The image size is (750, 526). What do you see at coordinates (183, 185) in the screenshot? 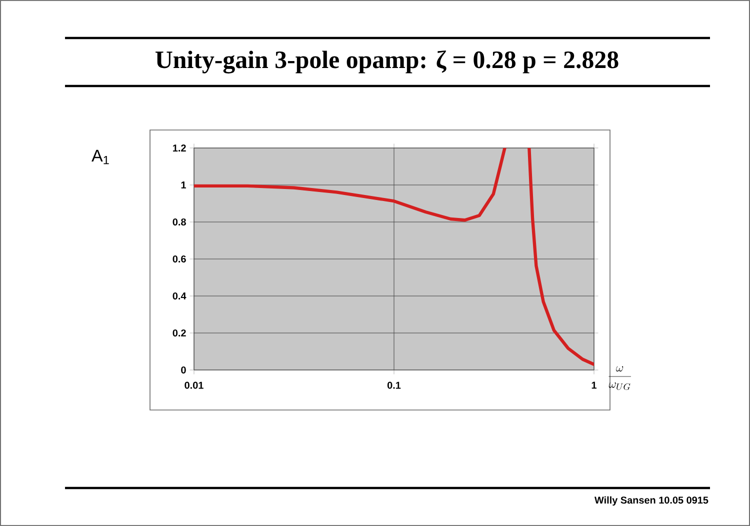
I see `y-tick-label: 1` at bounding box center [183, 185].